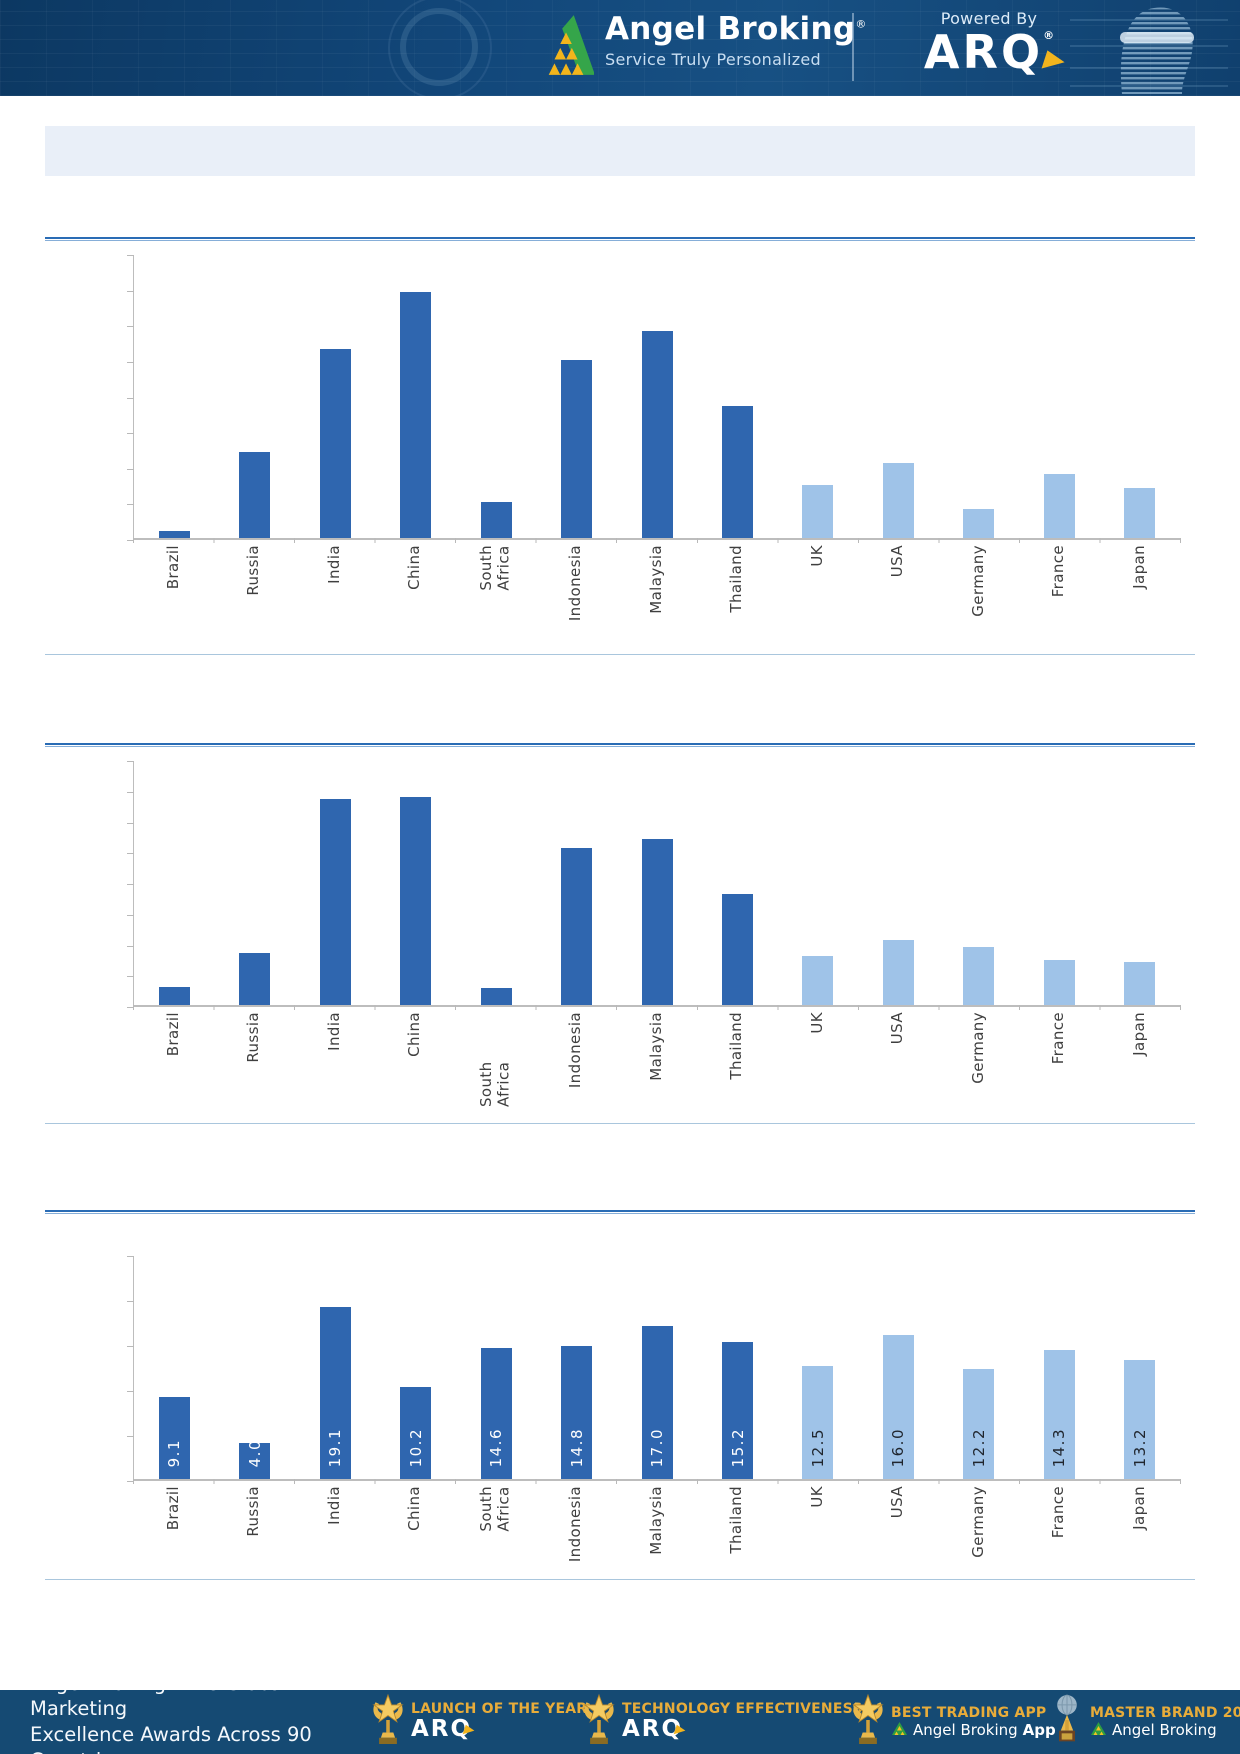 This screenshot has height=1754, width=1240. I want to click on header-divider, so click(853, 47).